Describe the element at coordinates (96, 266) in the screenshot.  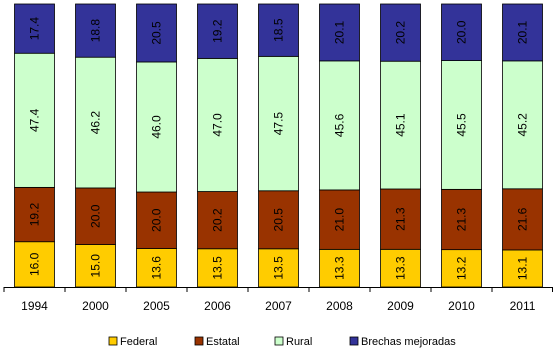
I see `data-label-federal-2000: 15.0` at that location.